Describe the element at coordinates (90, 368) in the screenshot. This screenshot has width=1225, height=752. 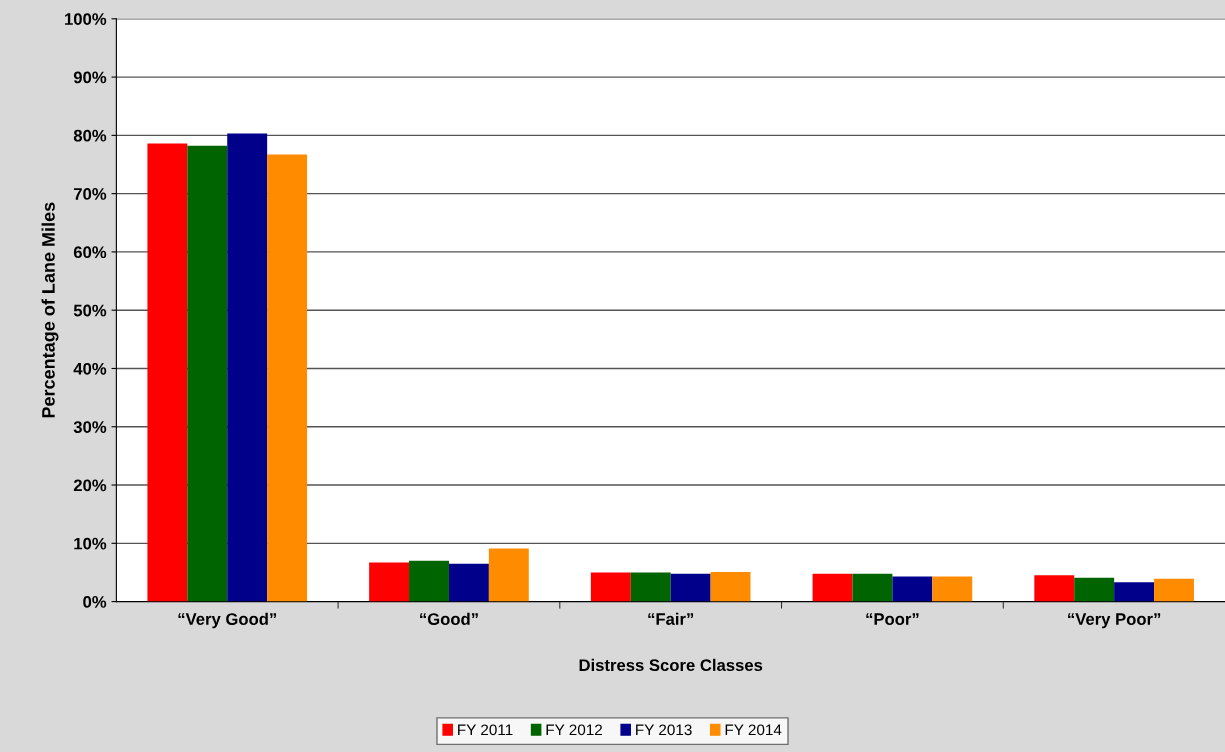
I see `y-tick-label: 40%` at that location.